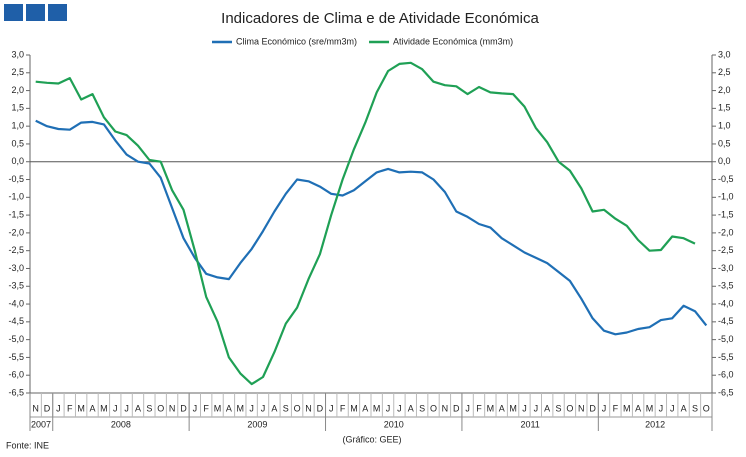  What do you see at coordinates (726, 214) in the screenshot?
I see `y2-tick-label: -1,5` at bounding box center [726, 214].